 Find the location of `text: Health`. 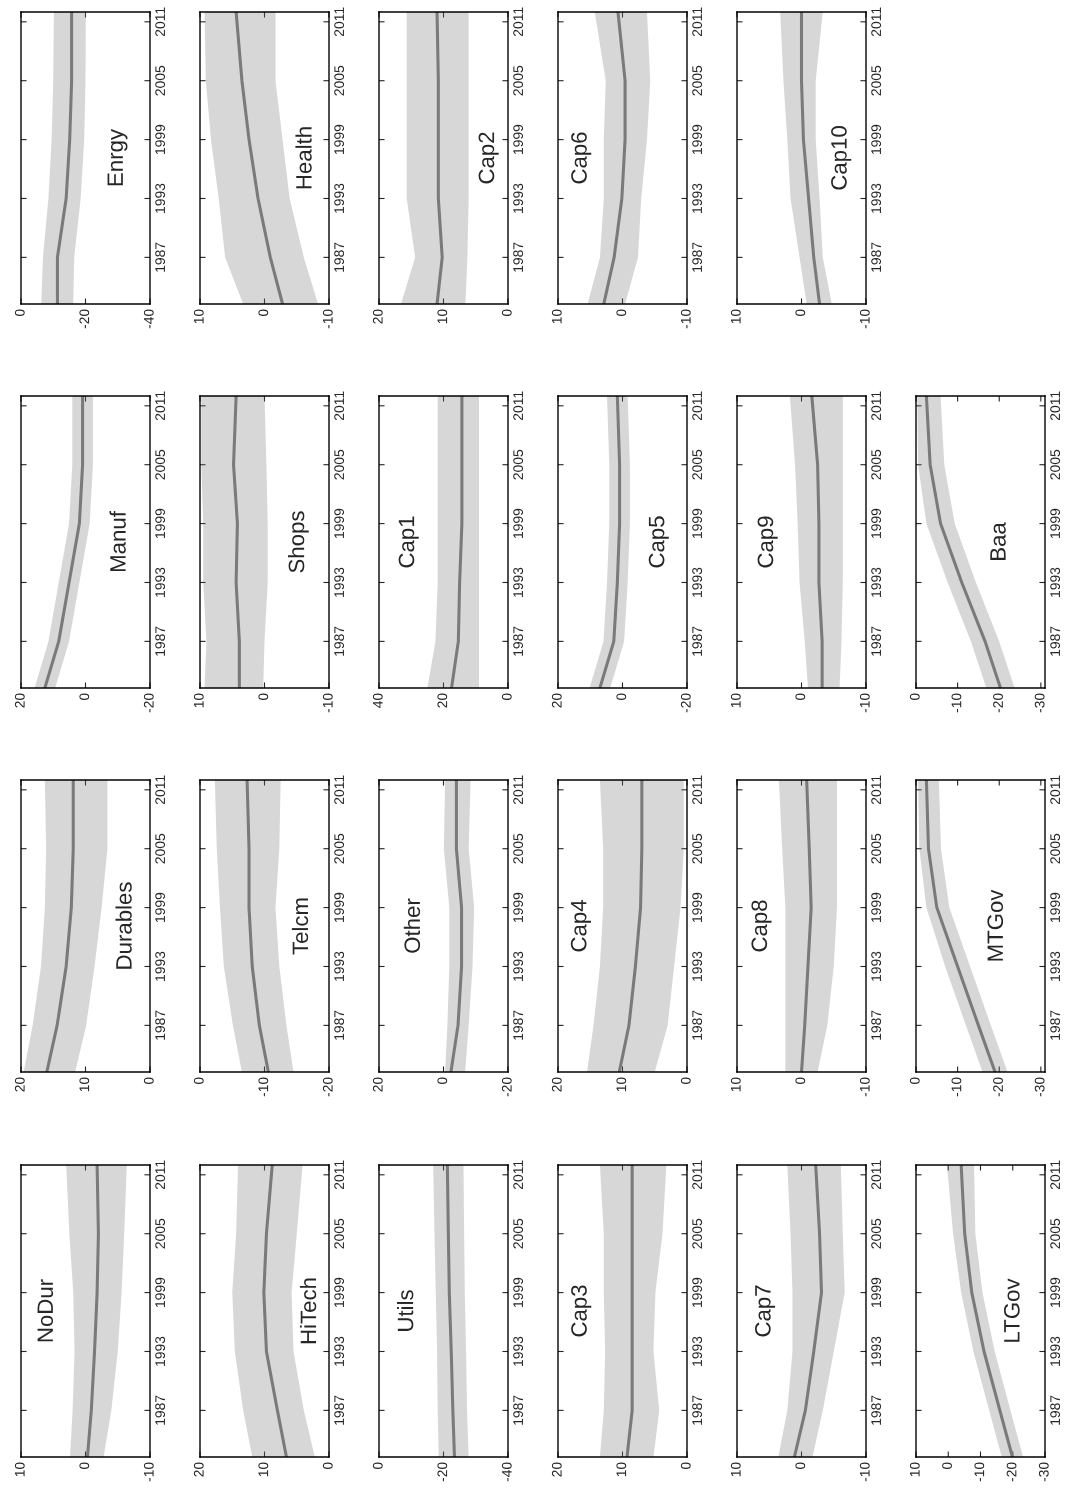

text: Health is located at coordinates (303, 158).